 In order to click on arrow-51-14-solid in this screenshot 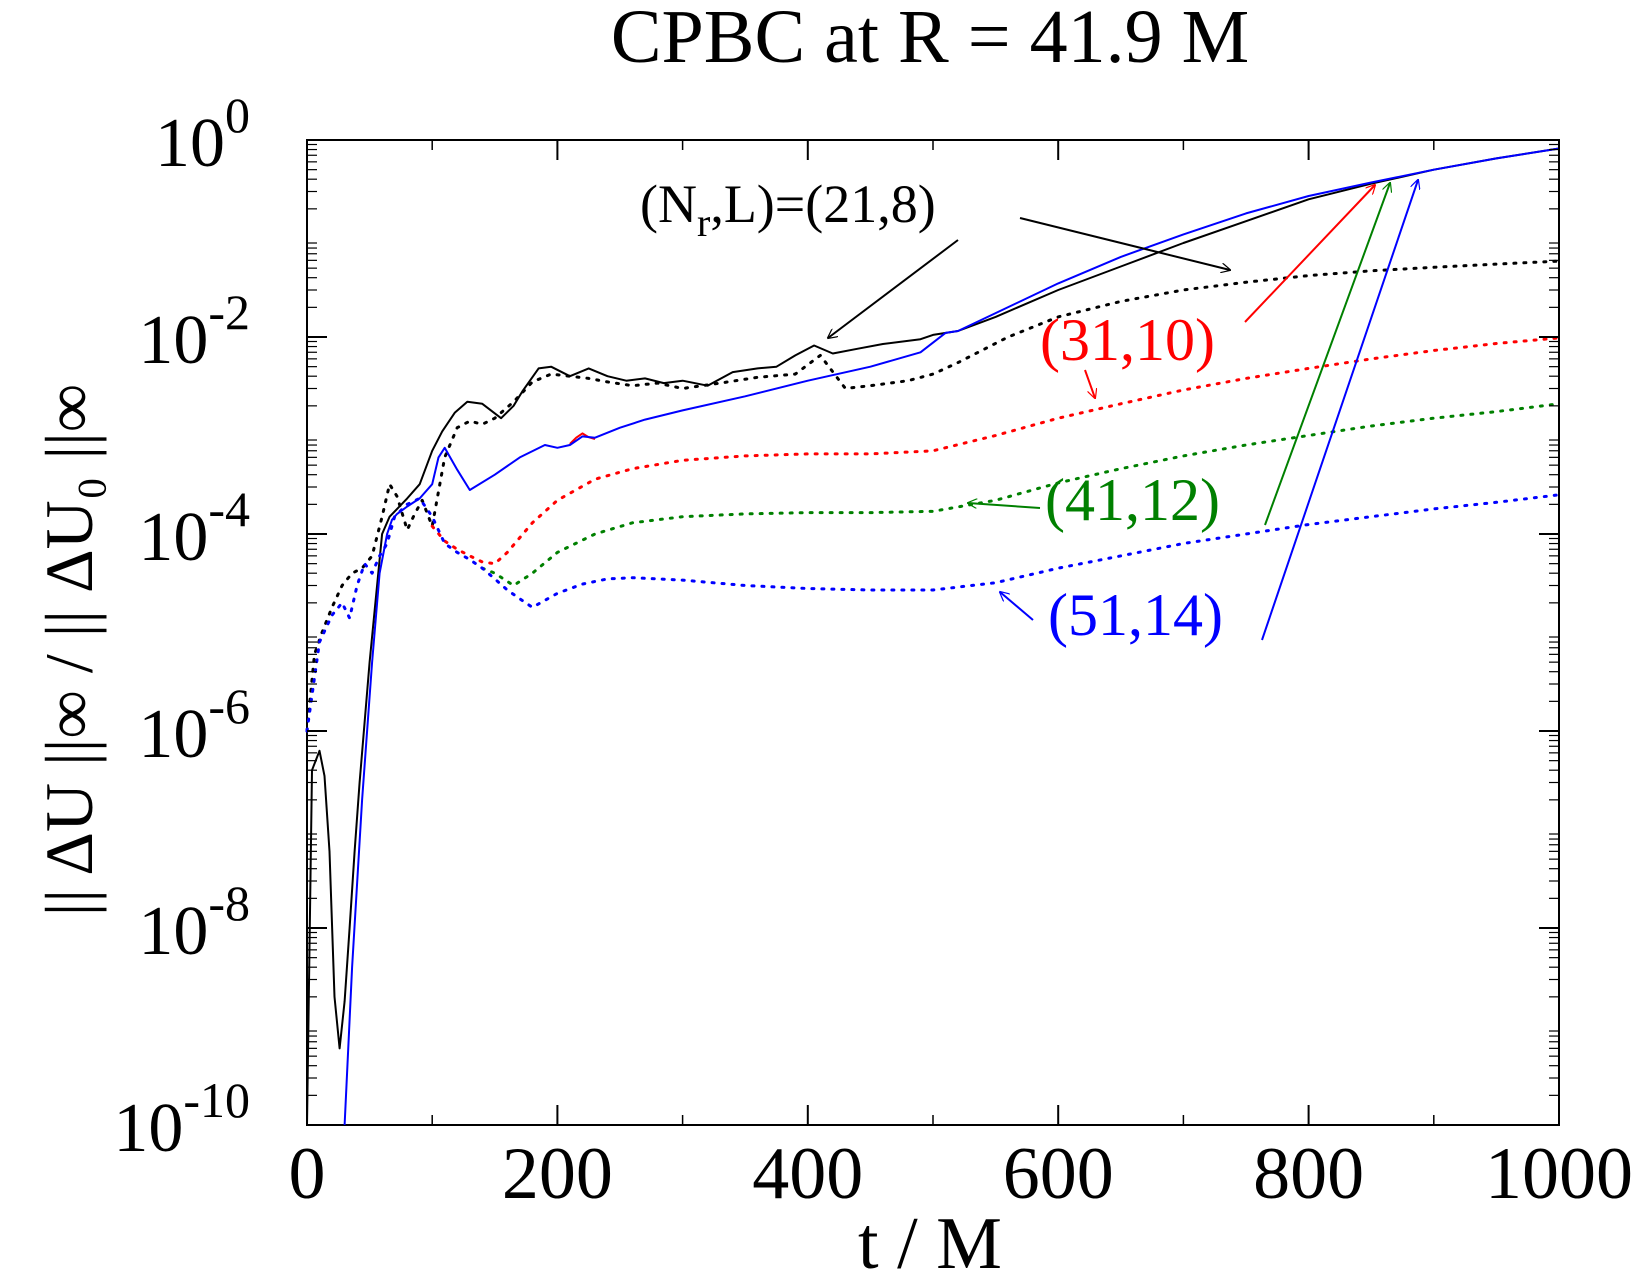, I will do `click(1339, 410)`.